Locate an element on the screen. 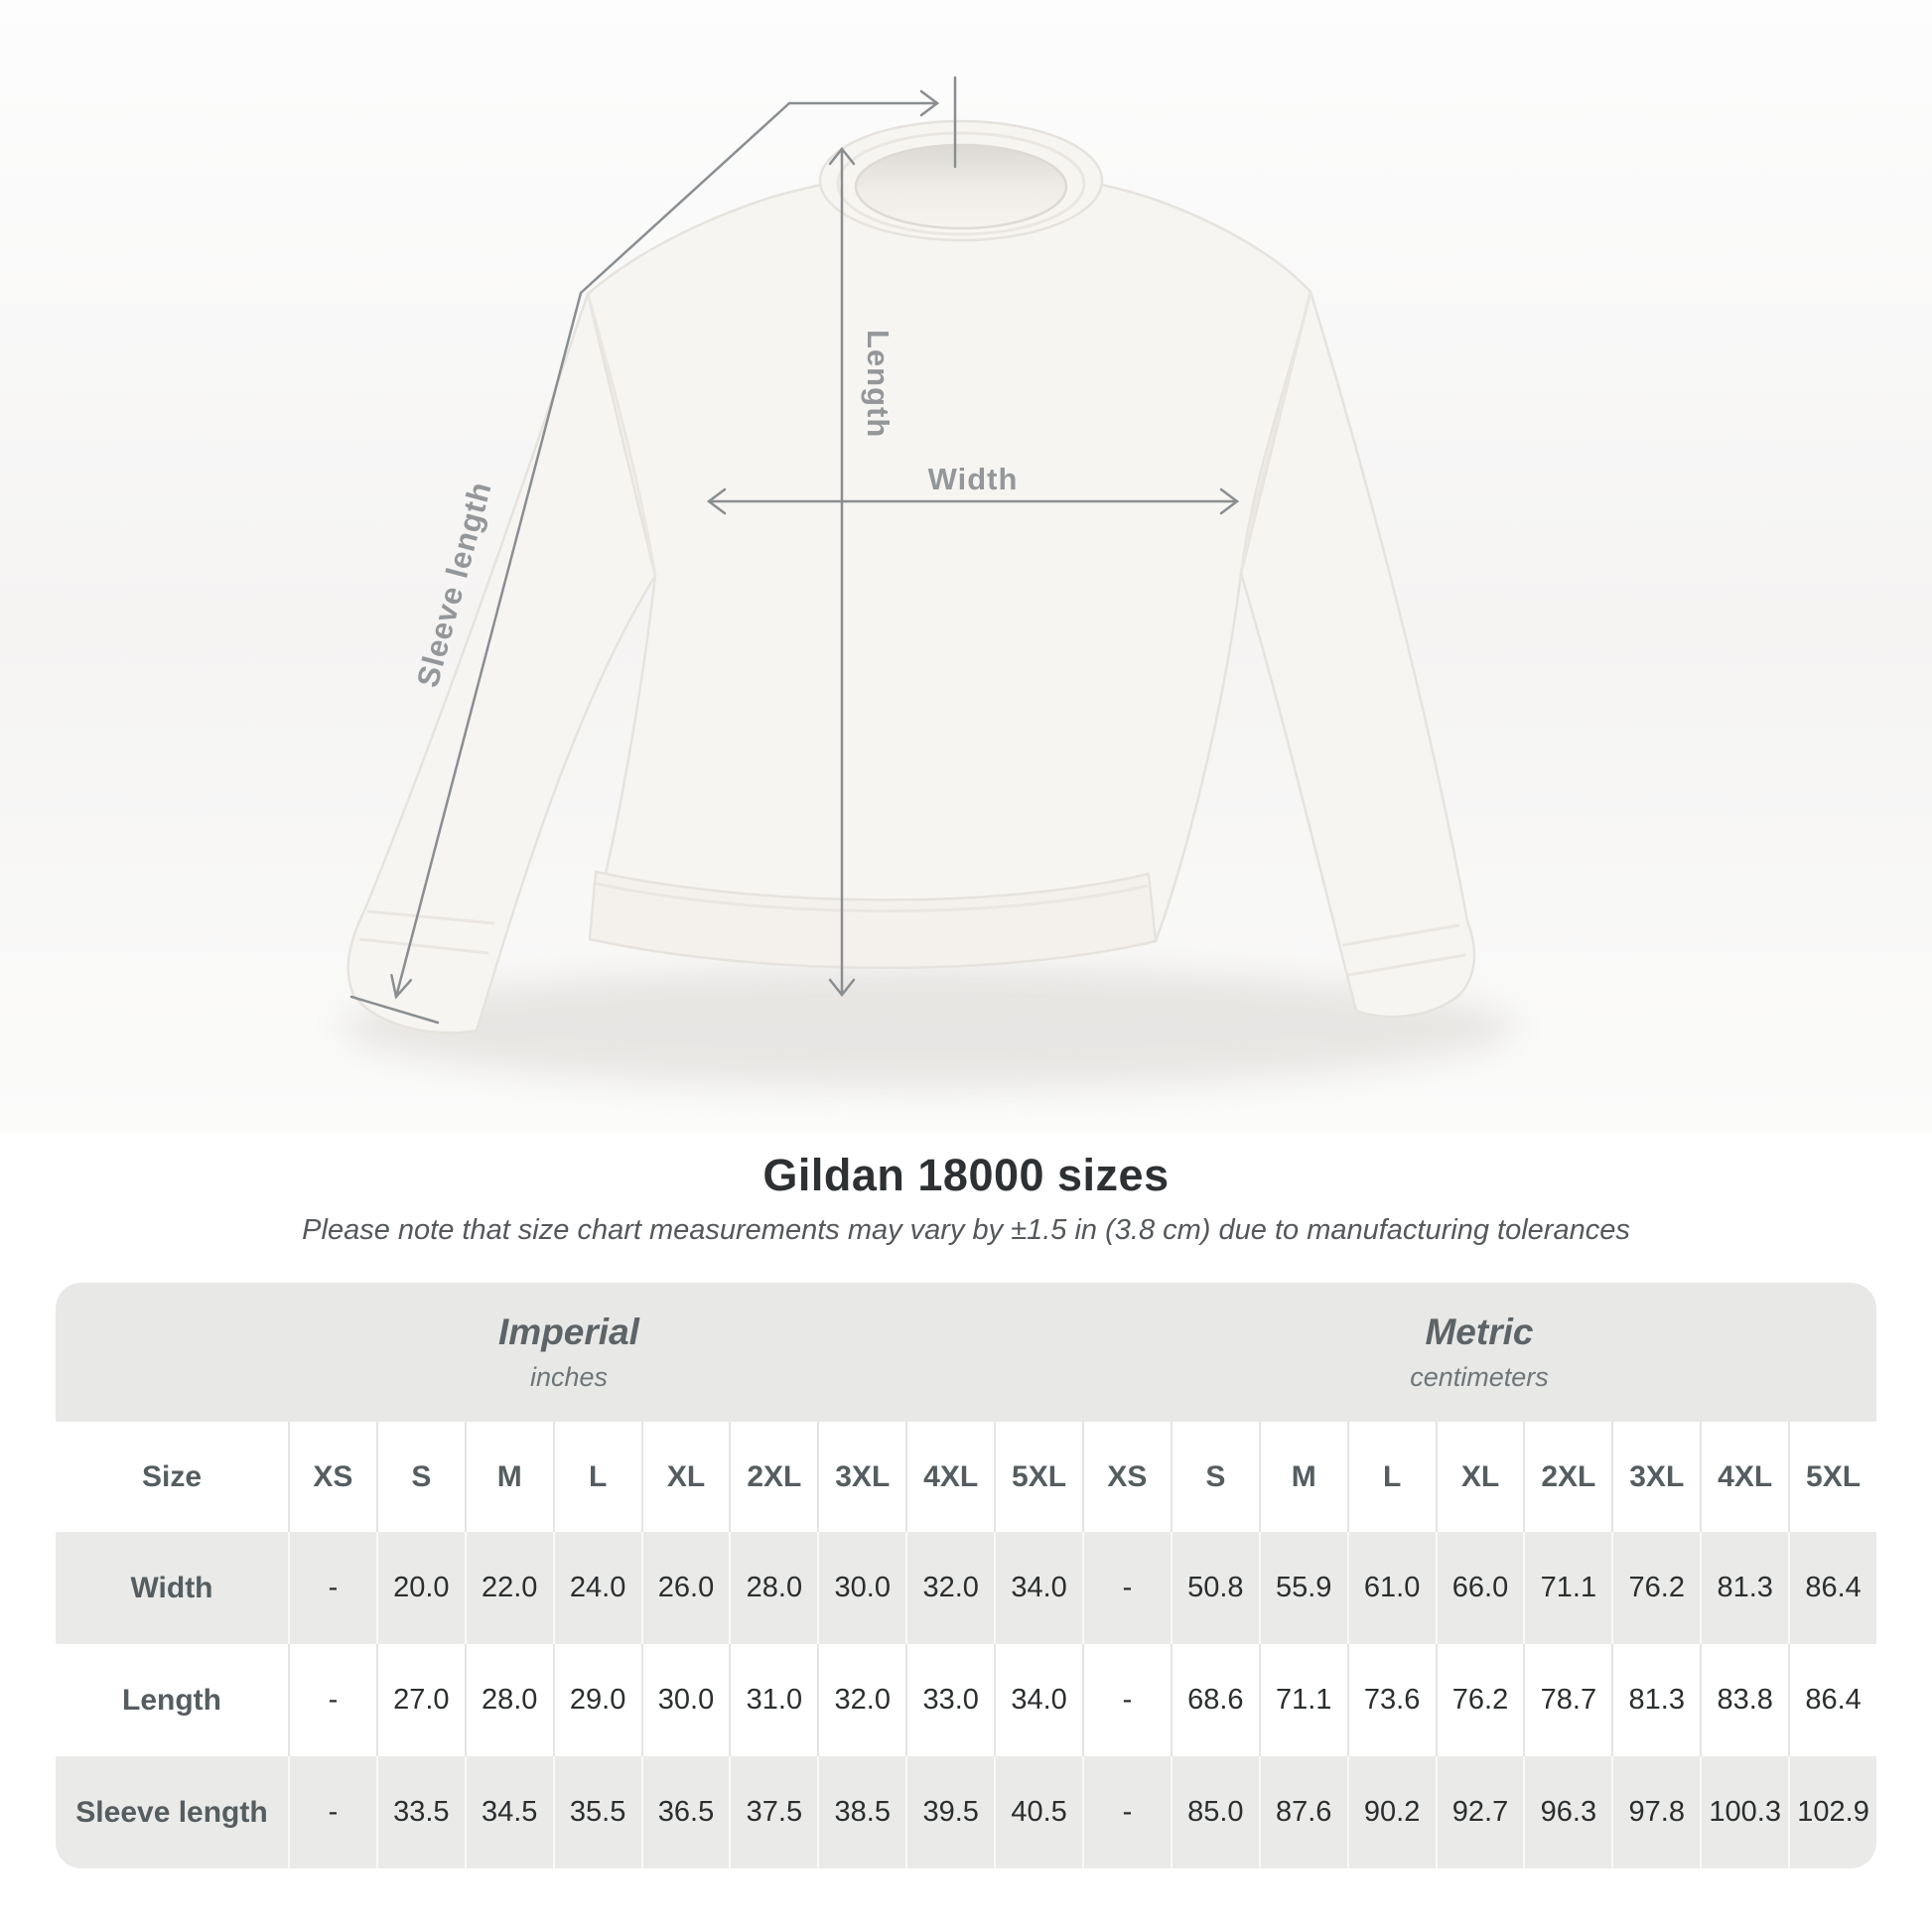 This screenshot has width=1932, height=1932. table-value-cell: 29.0 is located at coordinates (597, 1700).